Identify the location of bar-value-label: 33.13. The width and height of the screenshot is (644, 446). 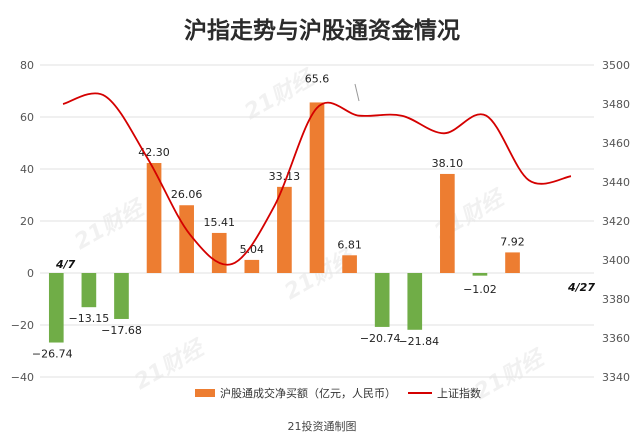
(285, 176).